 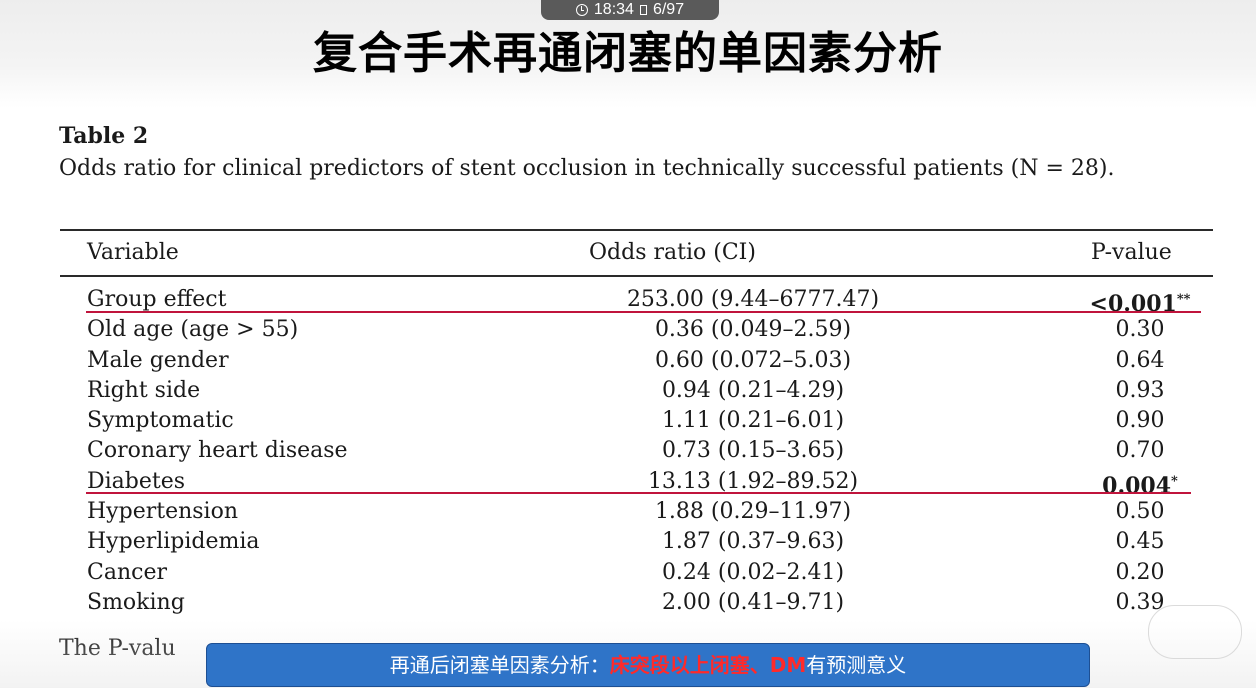 What do you see at coordinates (636, 276) in the screenshot?
I see `table-header-rule` at bounding box center [636, 276].